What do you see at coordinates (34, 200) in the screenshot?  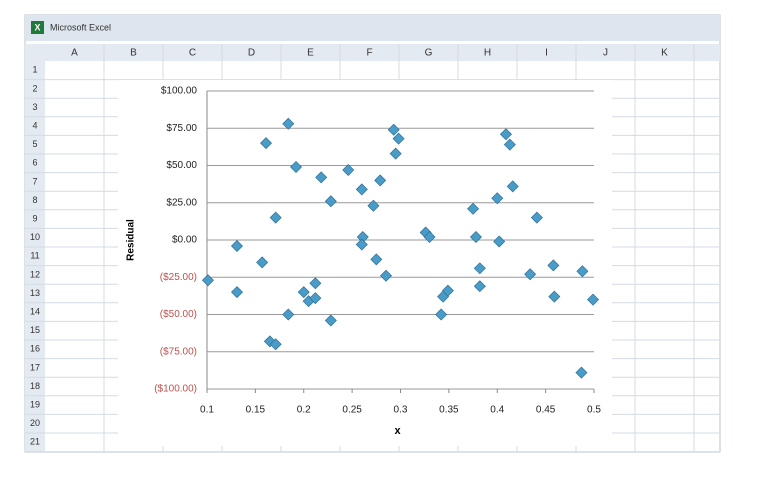 I see `row-header: 8` at bounding box center [34, 200].